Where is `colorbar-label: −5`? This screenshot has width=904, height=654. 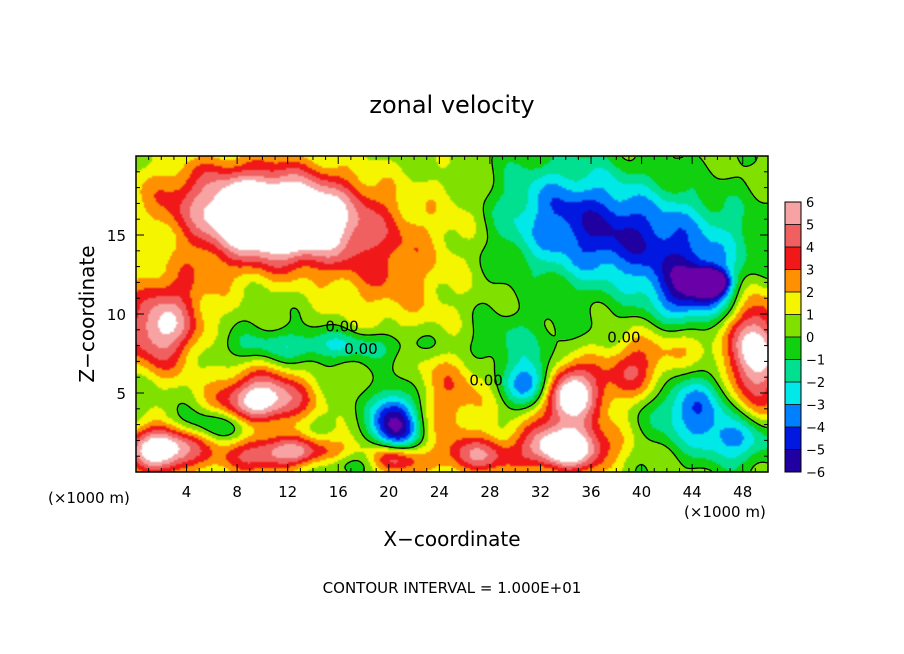
colorbar-label: −5 is located at coordinates (815, 451).